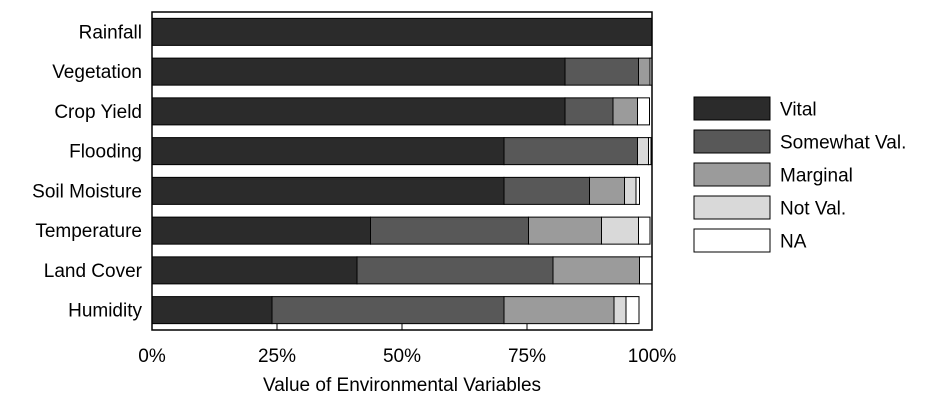 The image size is (934, 405). What do you see at coordinates (559, 310) in the screenshot?
I see `bar-segment-humidity-marginal` at bounding box center [559, 310].